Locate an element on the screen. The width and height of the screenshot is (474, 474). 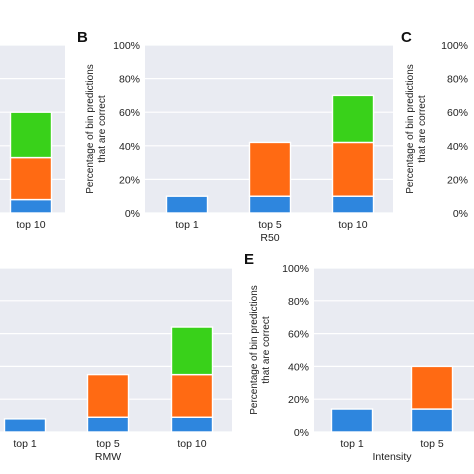
panel-letter: C is located at coordinates (406, 37).